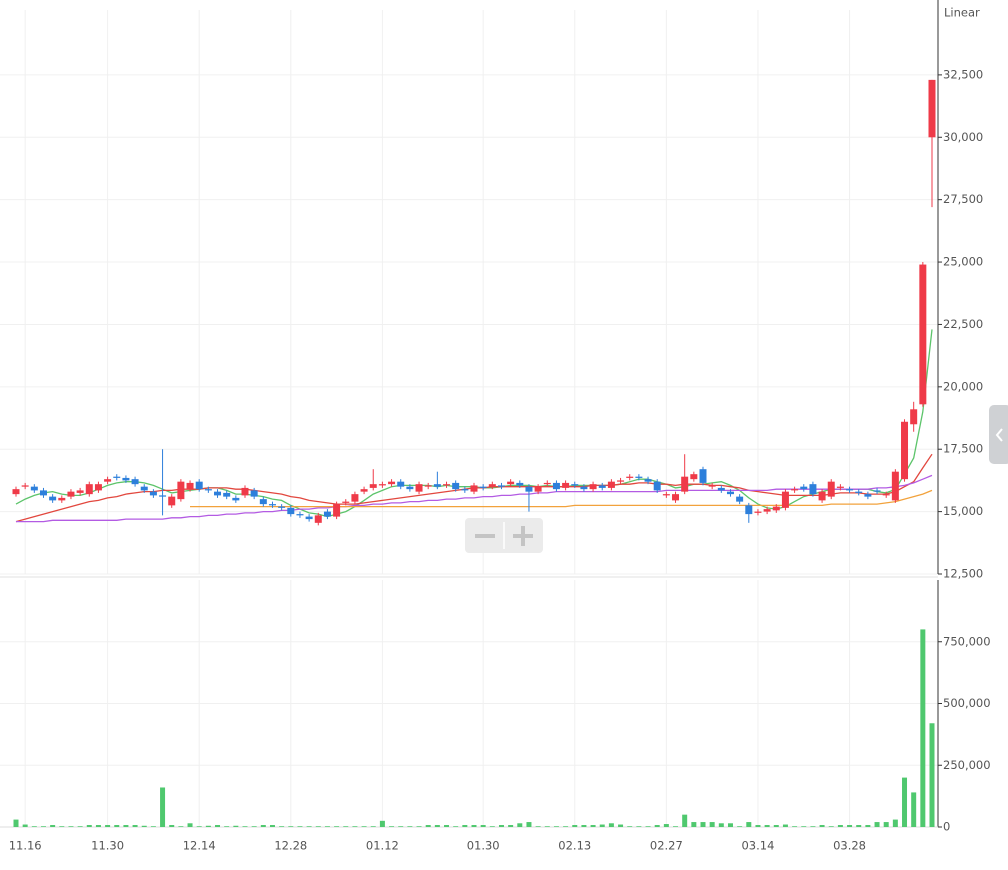 Image resolution: width=1008 pixels, height=870 pixels. Describe the element at coordinates (962, 13) in the screenshot. I see `scale-mode: Linear` at that location.